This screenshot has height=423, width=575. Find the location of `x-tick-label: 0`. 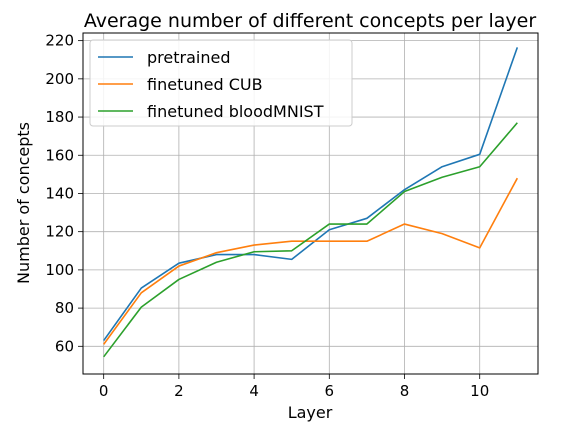

x-tick-label: 0 is located at coordinates (104, 391).